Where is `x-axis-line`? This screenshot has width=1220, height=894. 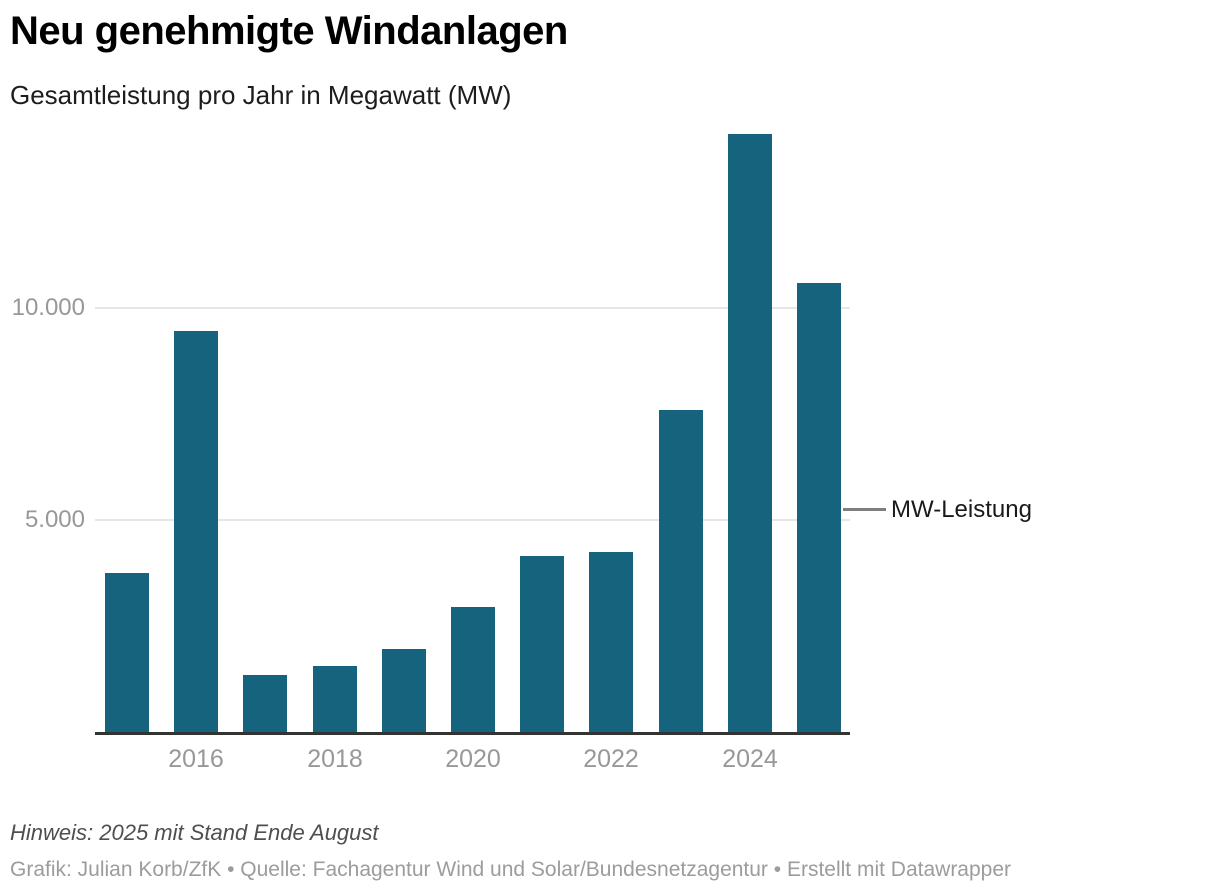
x-axis-line is located at coordinates (472, 733).